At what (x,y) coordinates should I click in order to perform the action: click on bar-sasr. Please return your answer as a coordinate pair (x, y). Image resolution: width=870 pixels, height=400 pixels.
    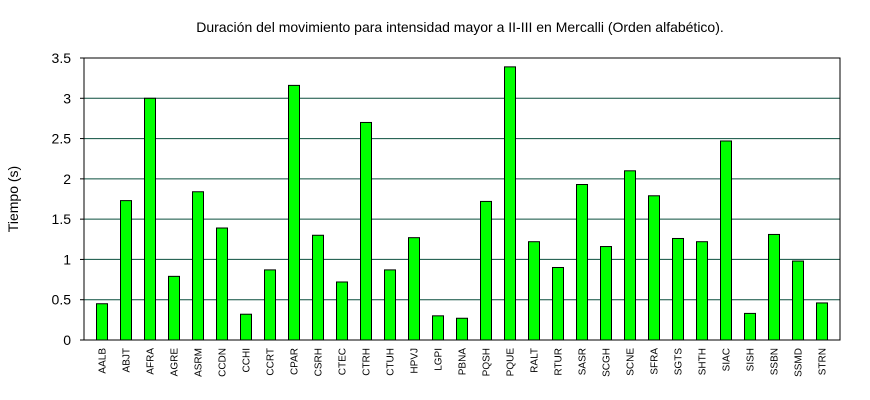
    Looking at the image, I should click on (582, 262).